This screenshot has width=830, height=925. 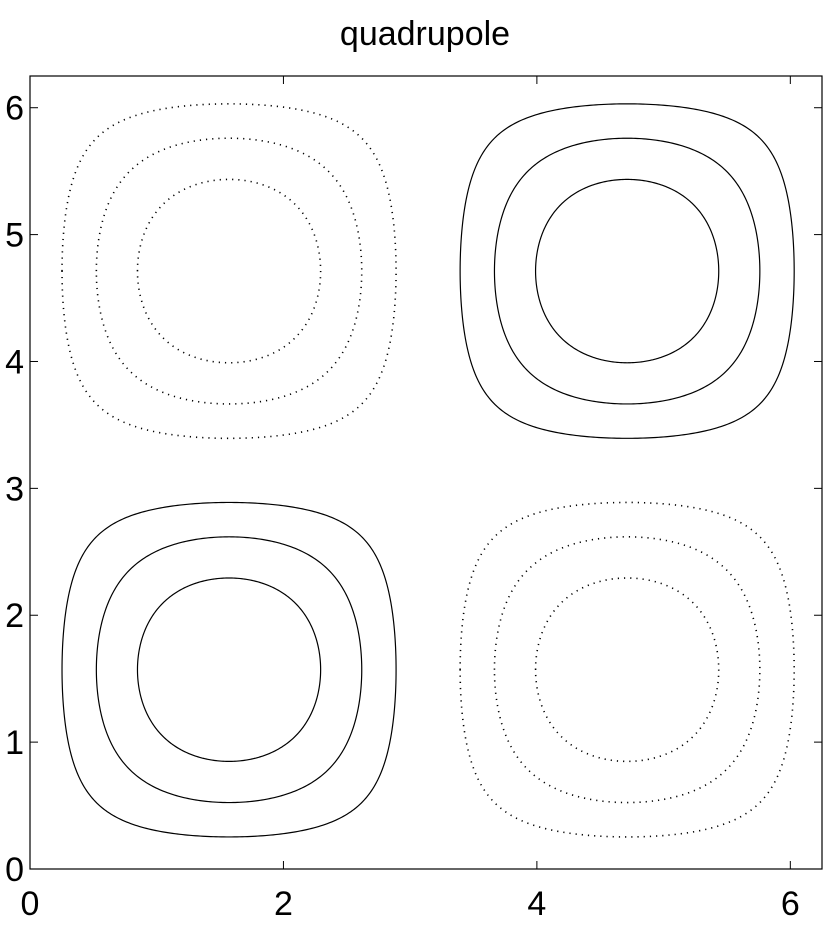 I want to click on y-tick-label: 1, so click(x=14, y=743).